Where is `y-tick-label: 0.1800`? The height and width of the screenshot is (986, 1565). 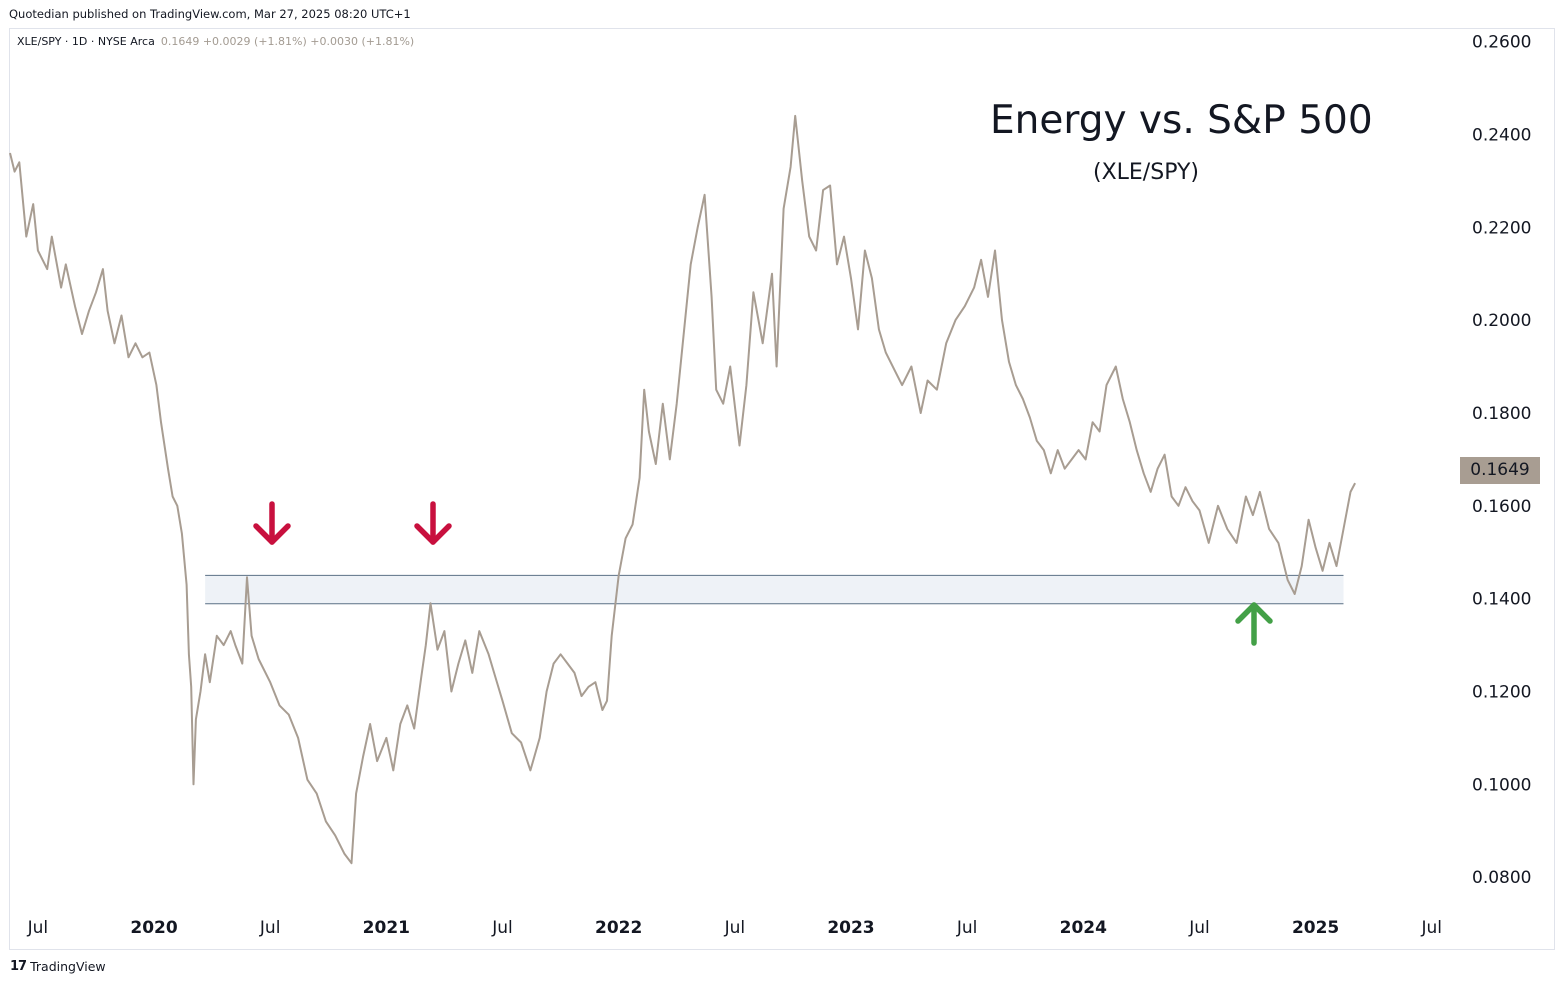
y-tick-label: 0.1800 is located at coordinates (1501, 414).